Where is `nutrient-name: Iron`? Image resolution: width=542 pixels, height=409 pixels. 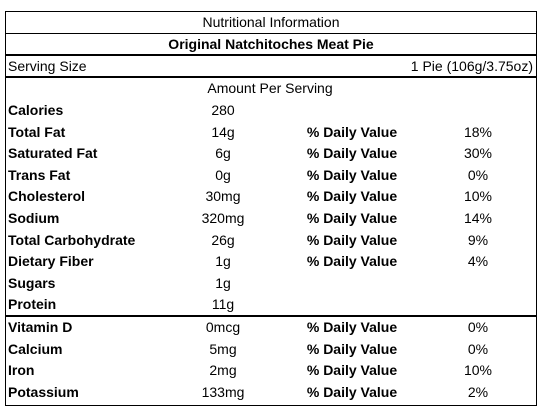 nutrient-name: Iron is located at coordinates (21, 370).